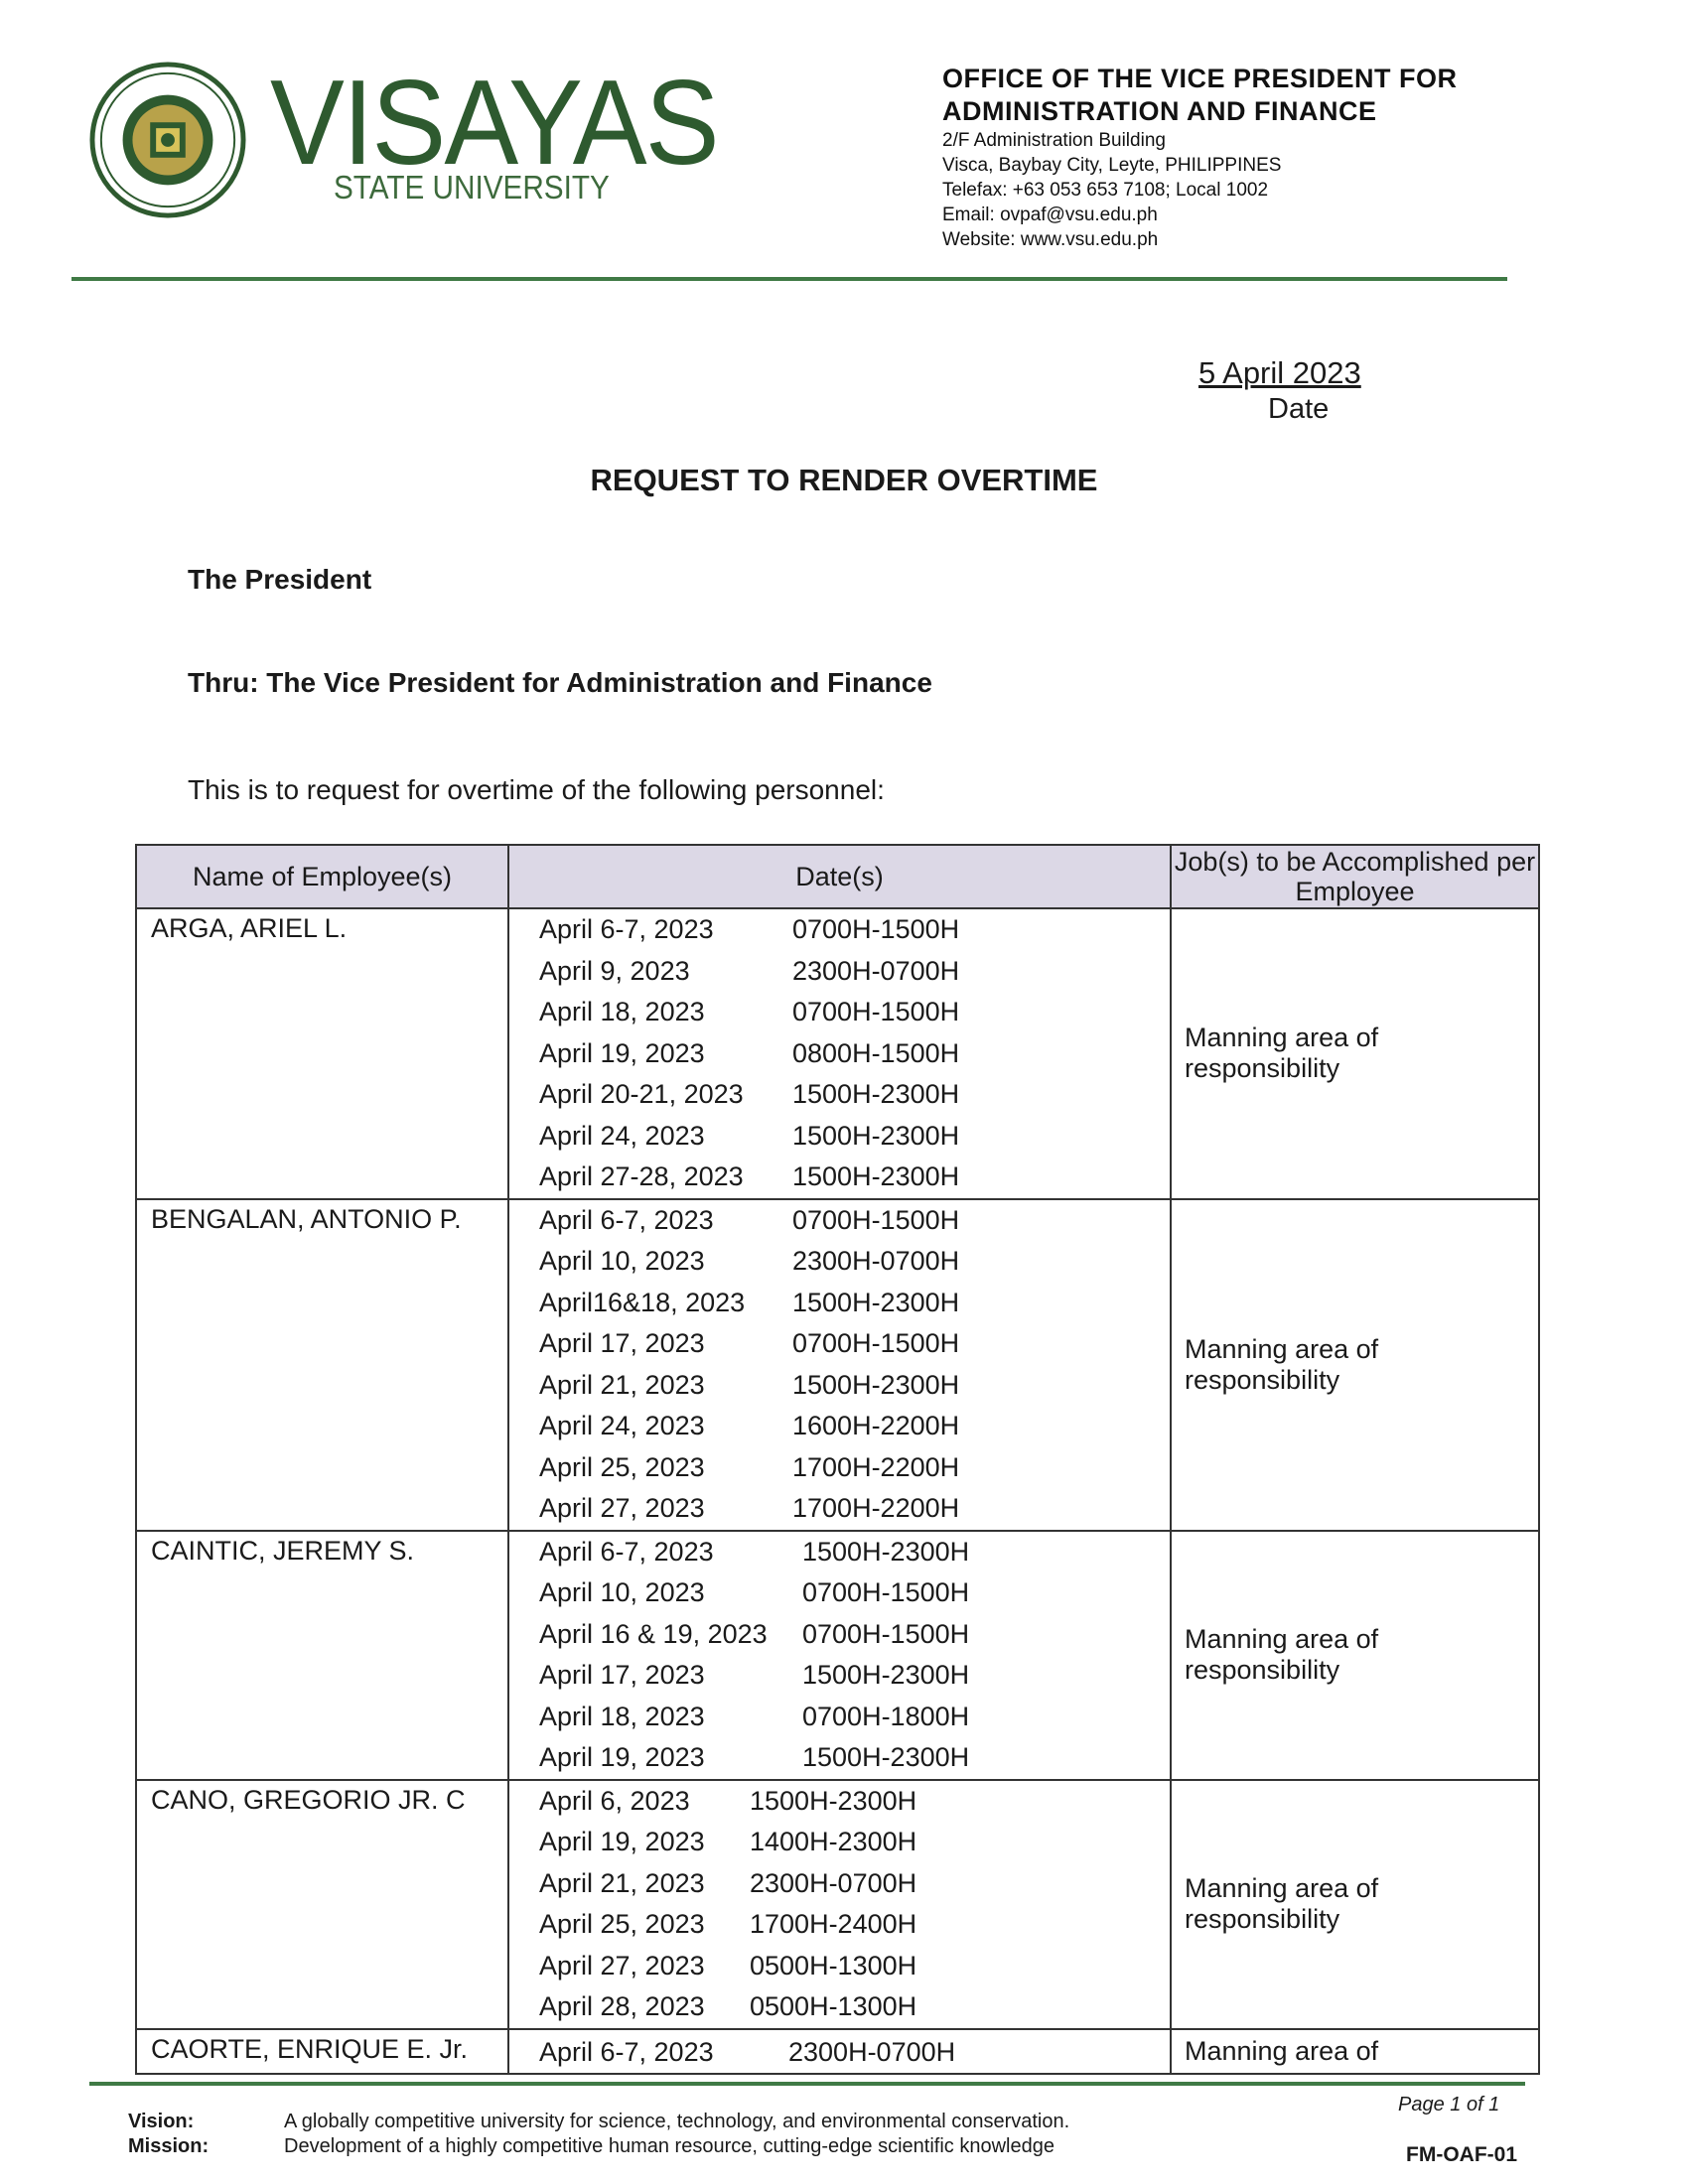 This screenshot has width=1688, height=2184. I want to click on header-divider, so click(789, 279).